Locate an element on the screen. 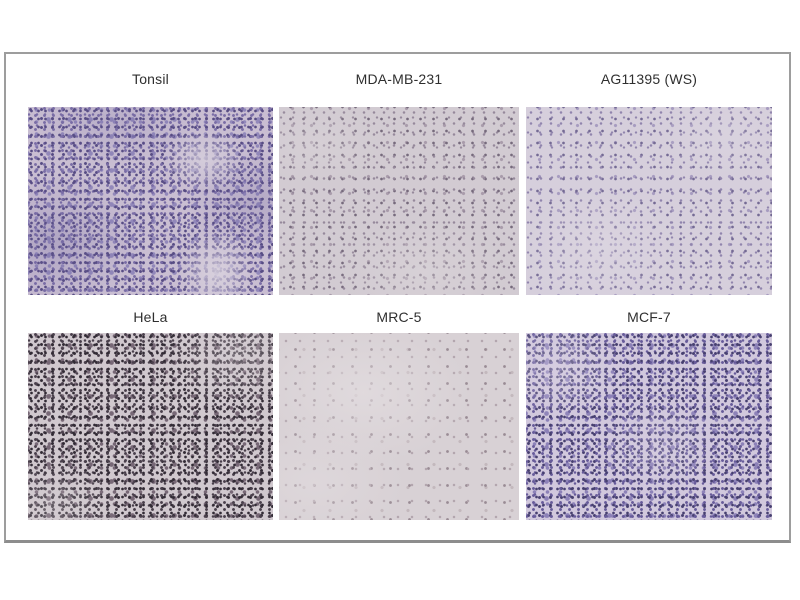 This screenshot has height=600, width=800. micrograph-ag11395-ws is located at coordinates (649, 201).